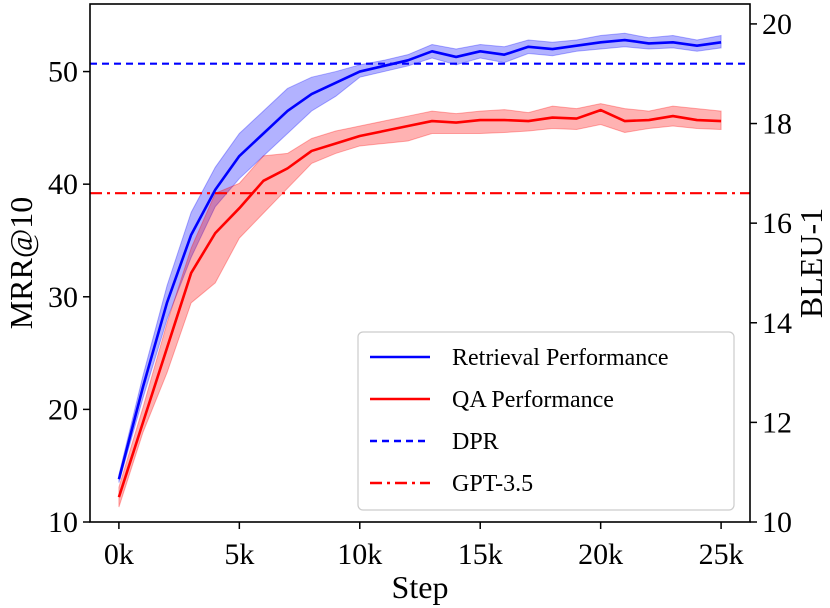 The width and height of the screenshot is (830, 608). I want to click on right-axis-ticks: 10 12 14 16 18 20, so click(771, 273).